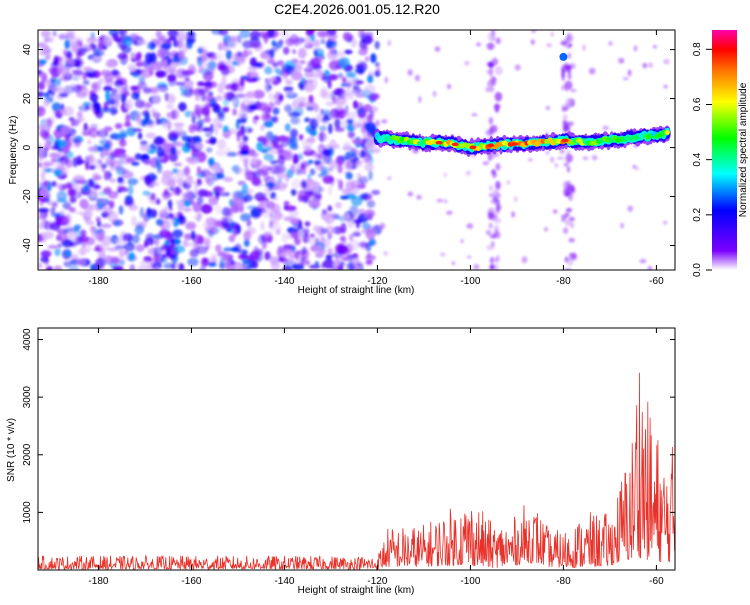 This screenshot has width=750, height=605. I want to click on trace-blob, so click(667, 132).